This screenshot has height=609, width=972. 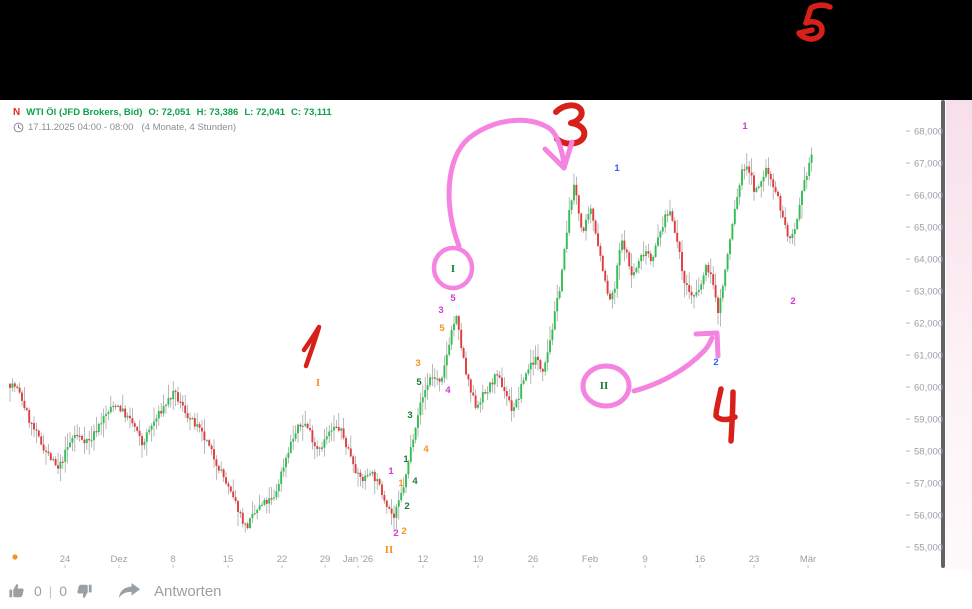 I want to click on reply-arrow-icon, so click(x=129, y=591).